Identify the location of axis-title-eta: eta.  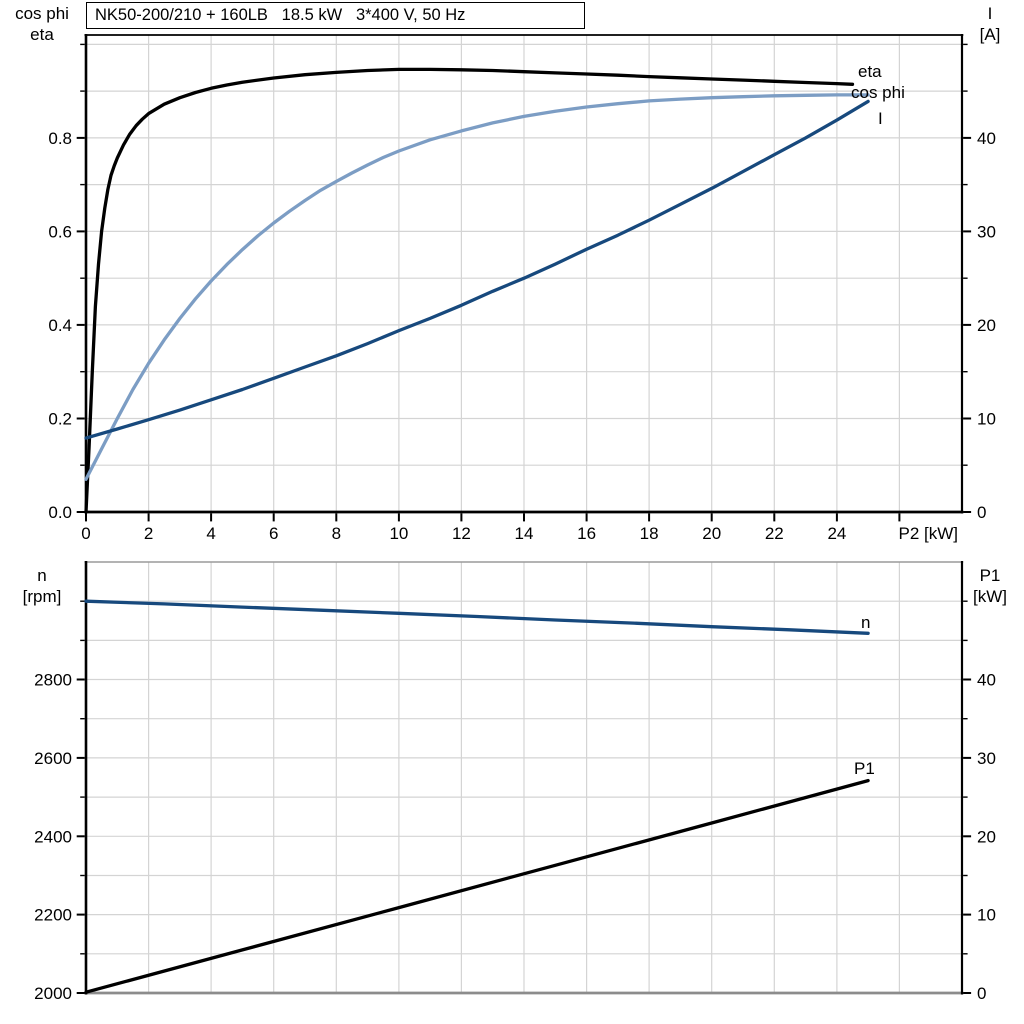
(42, 34).